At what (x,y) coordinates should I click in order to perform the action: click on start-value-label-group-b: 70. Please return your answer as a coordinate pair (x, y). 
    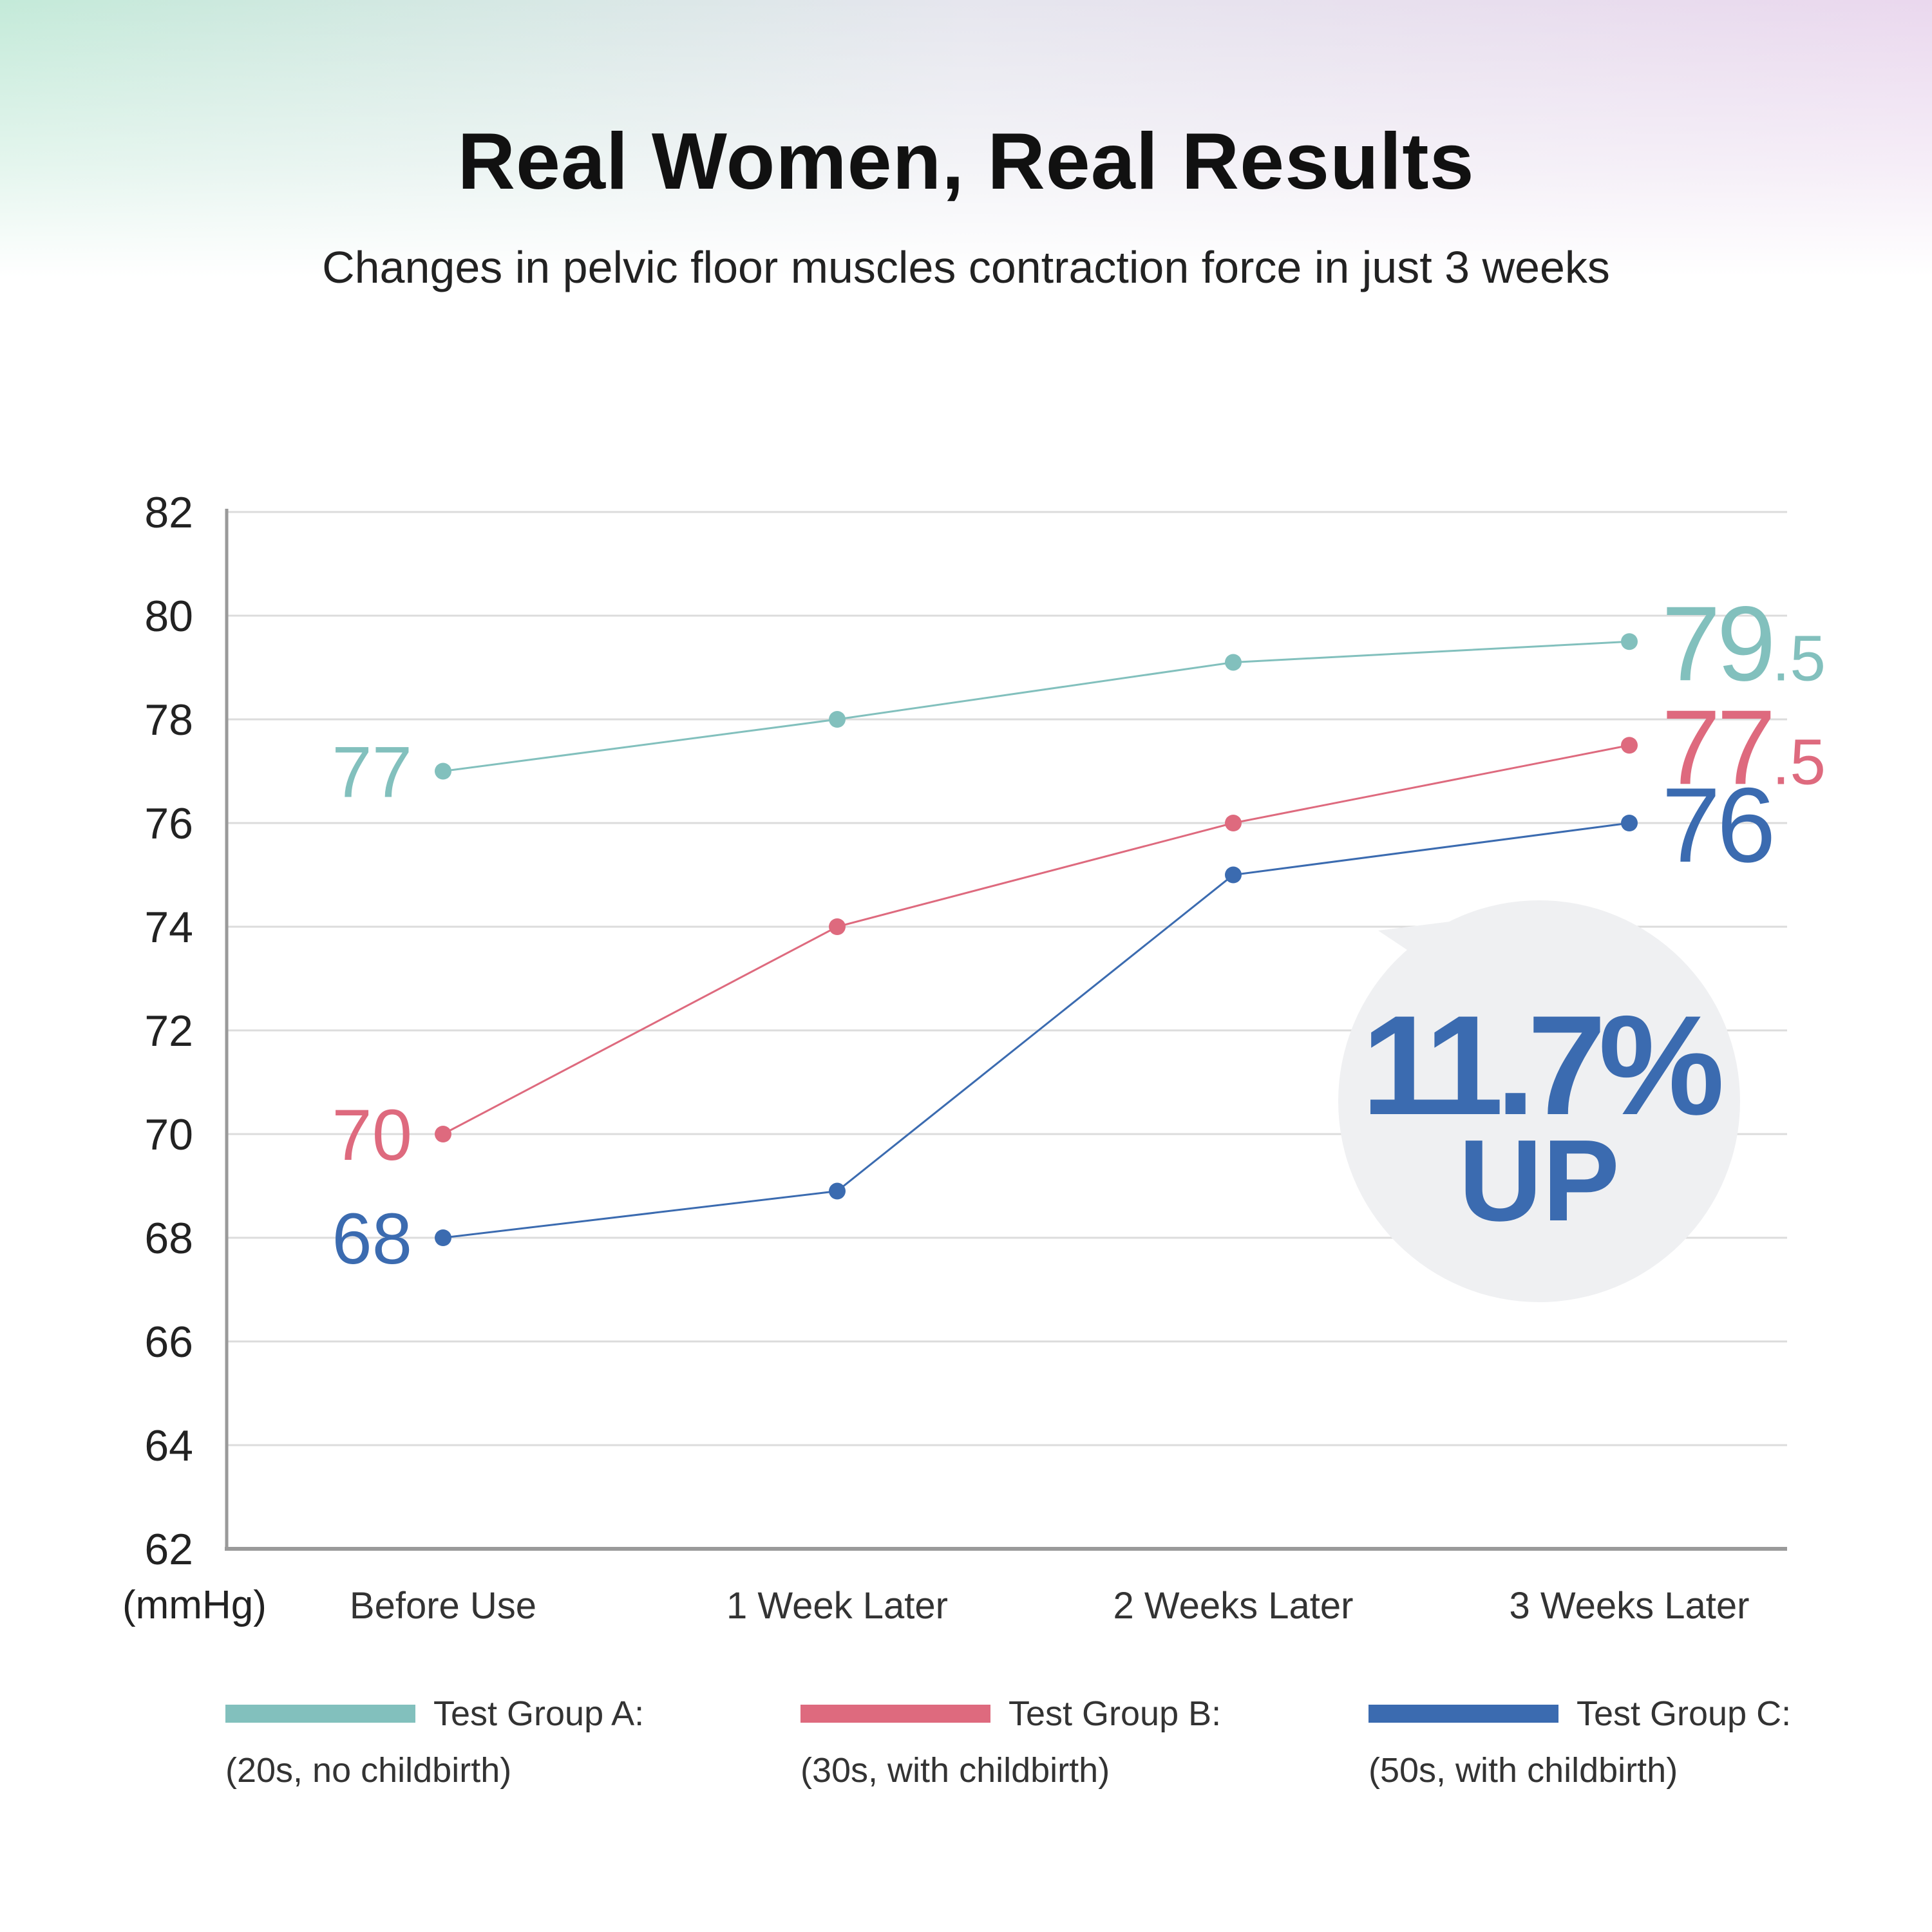
    Looking at the image, I should click on (372, 1135).